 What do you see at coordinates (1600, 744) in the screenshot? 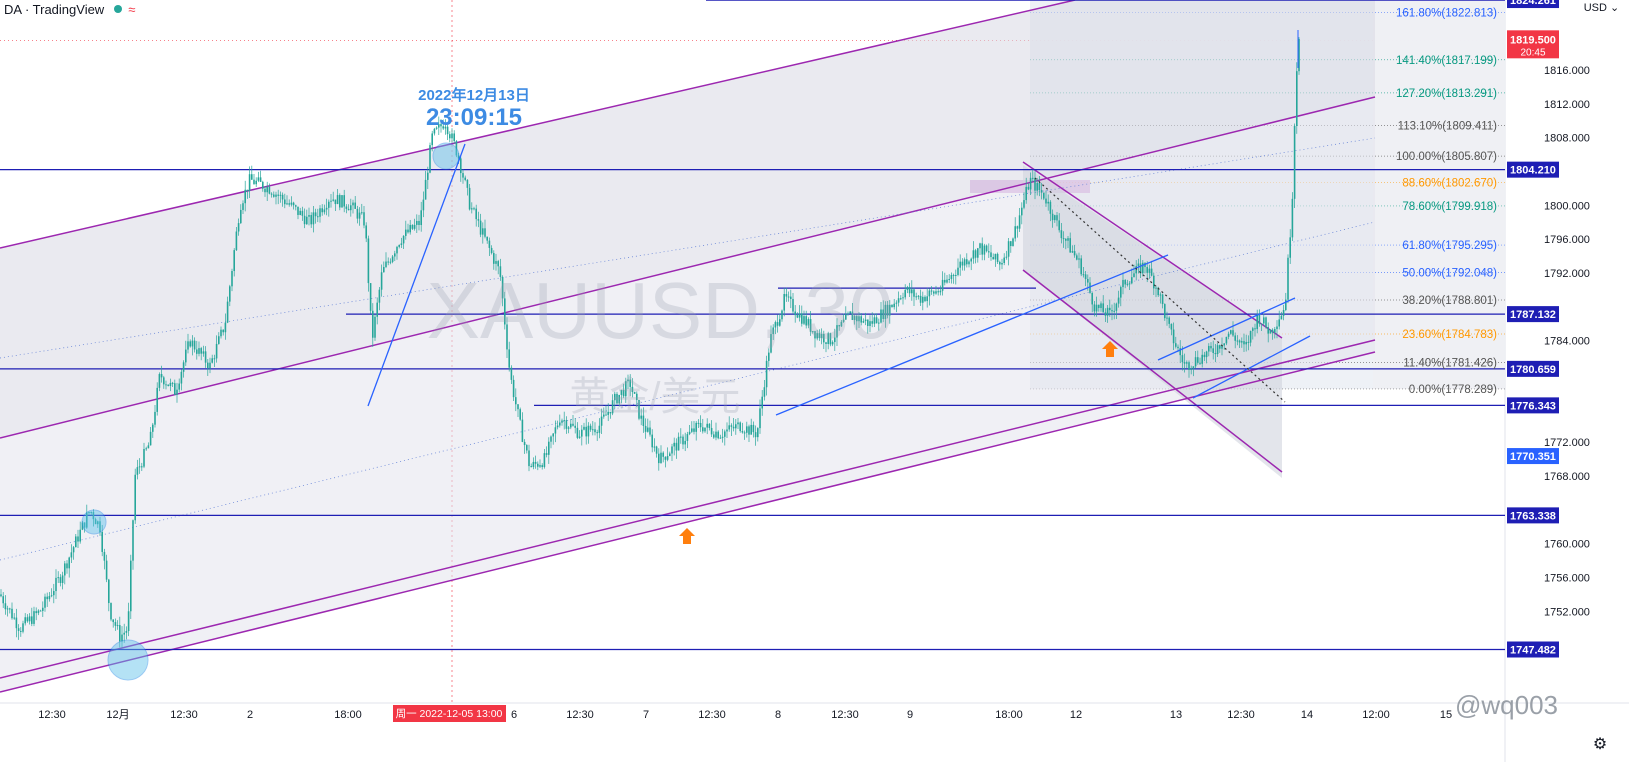
I see `gear-icon: ⚙` at bounding box center [1600, 744].